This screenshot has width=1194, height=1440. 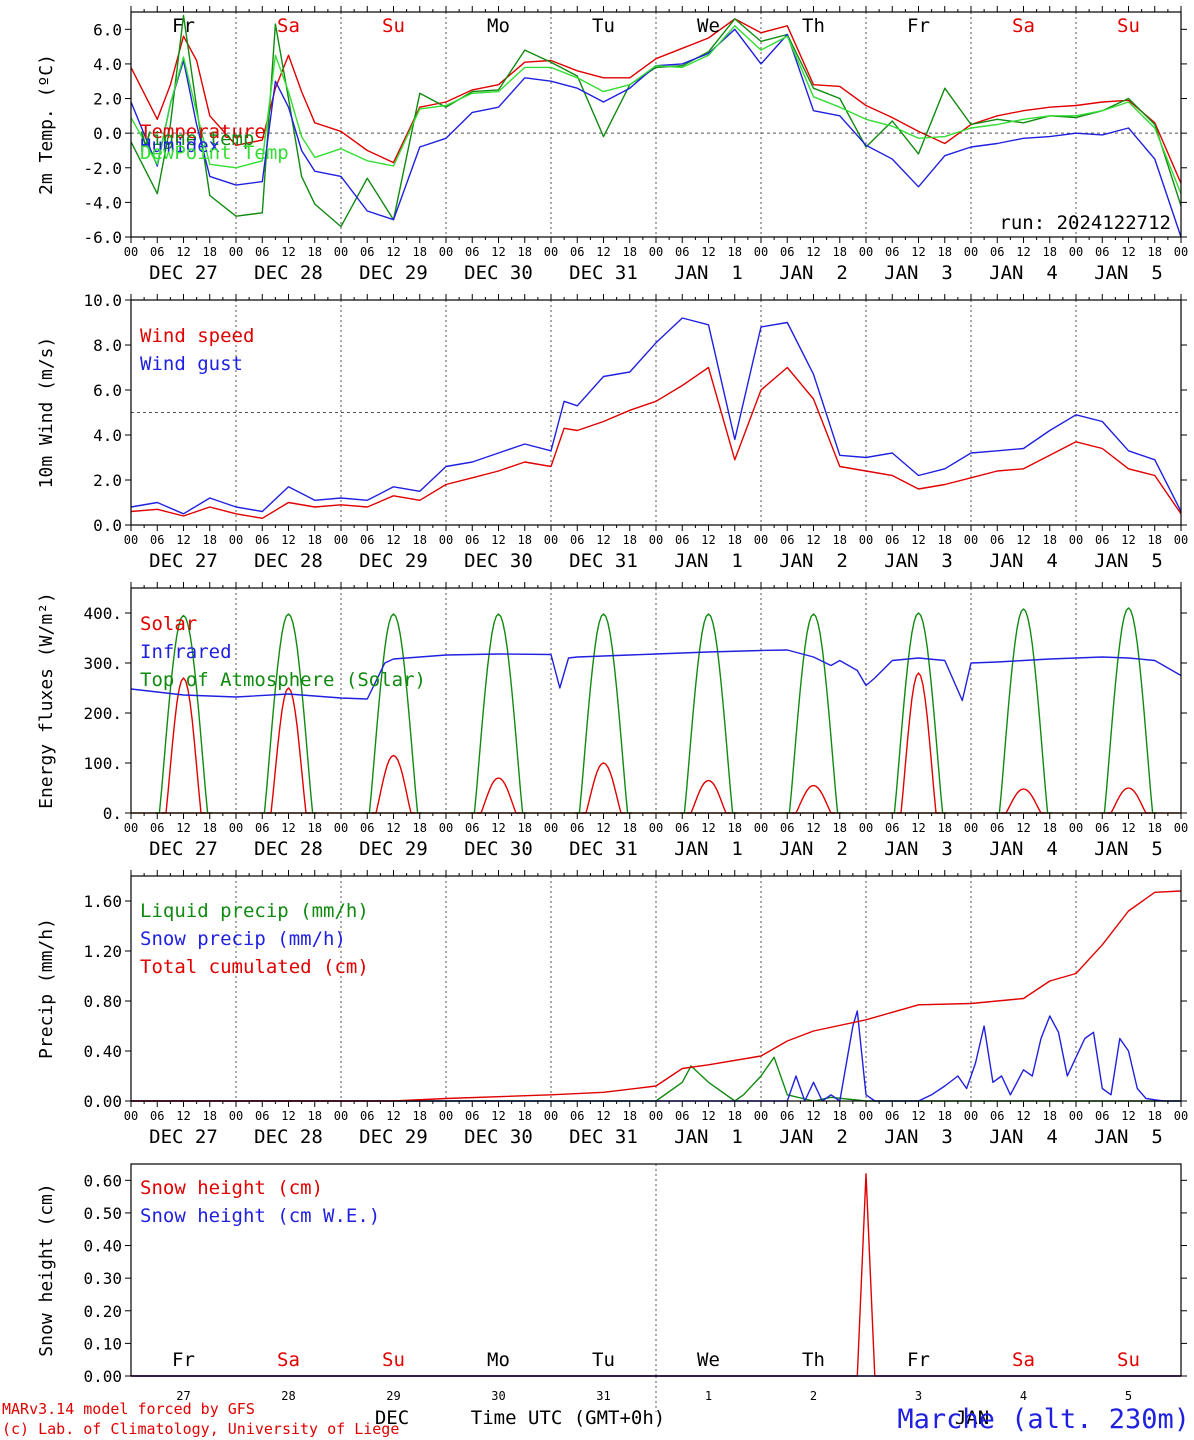 I want to click on y-tick-label: 10.0, so click(x=102, y=300).